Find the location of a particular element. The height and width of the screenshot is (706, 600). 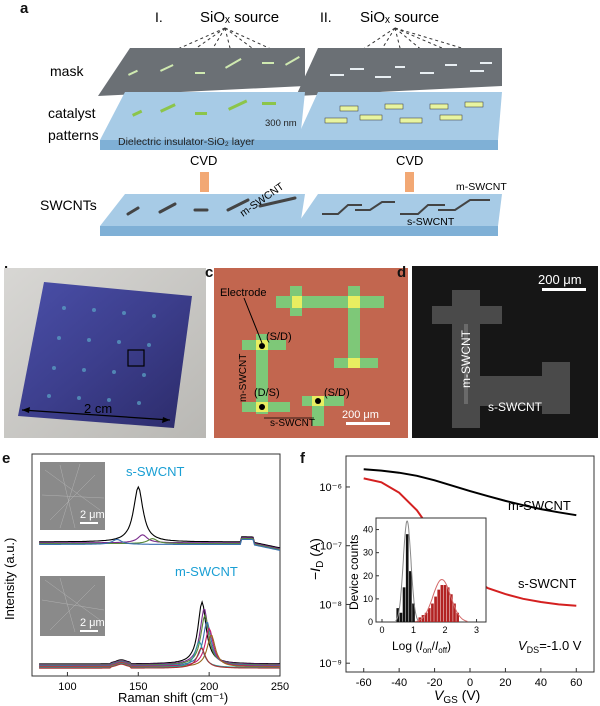

inset-xtick-label: 2 is located at coordinates (445, 630).